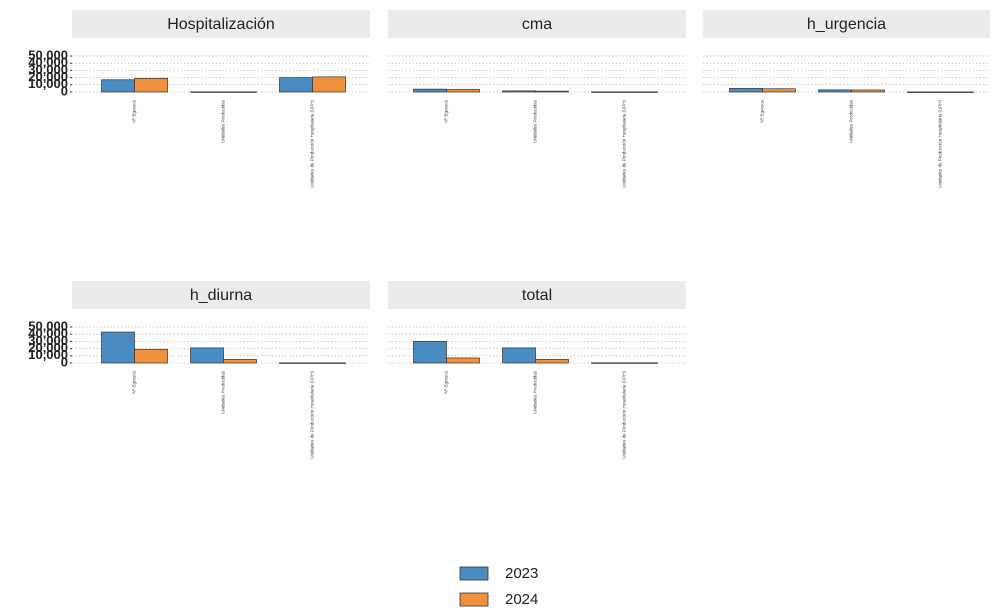  Describe the element at coordinates (521, 599) in the screenshot. I see `legend-label: 2024` at that location.